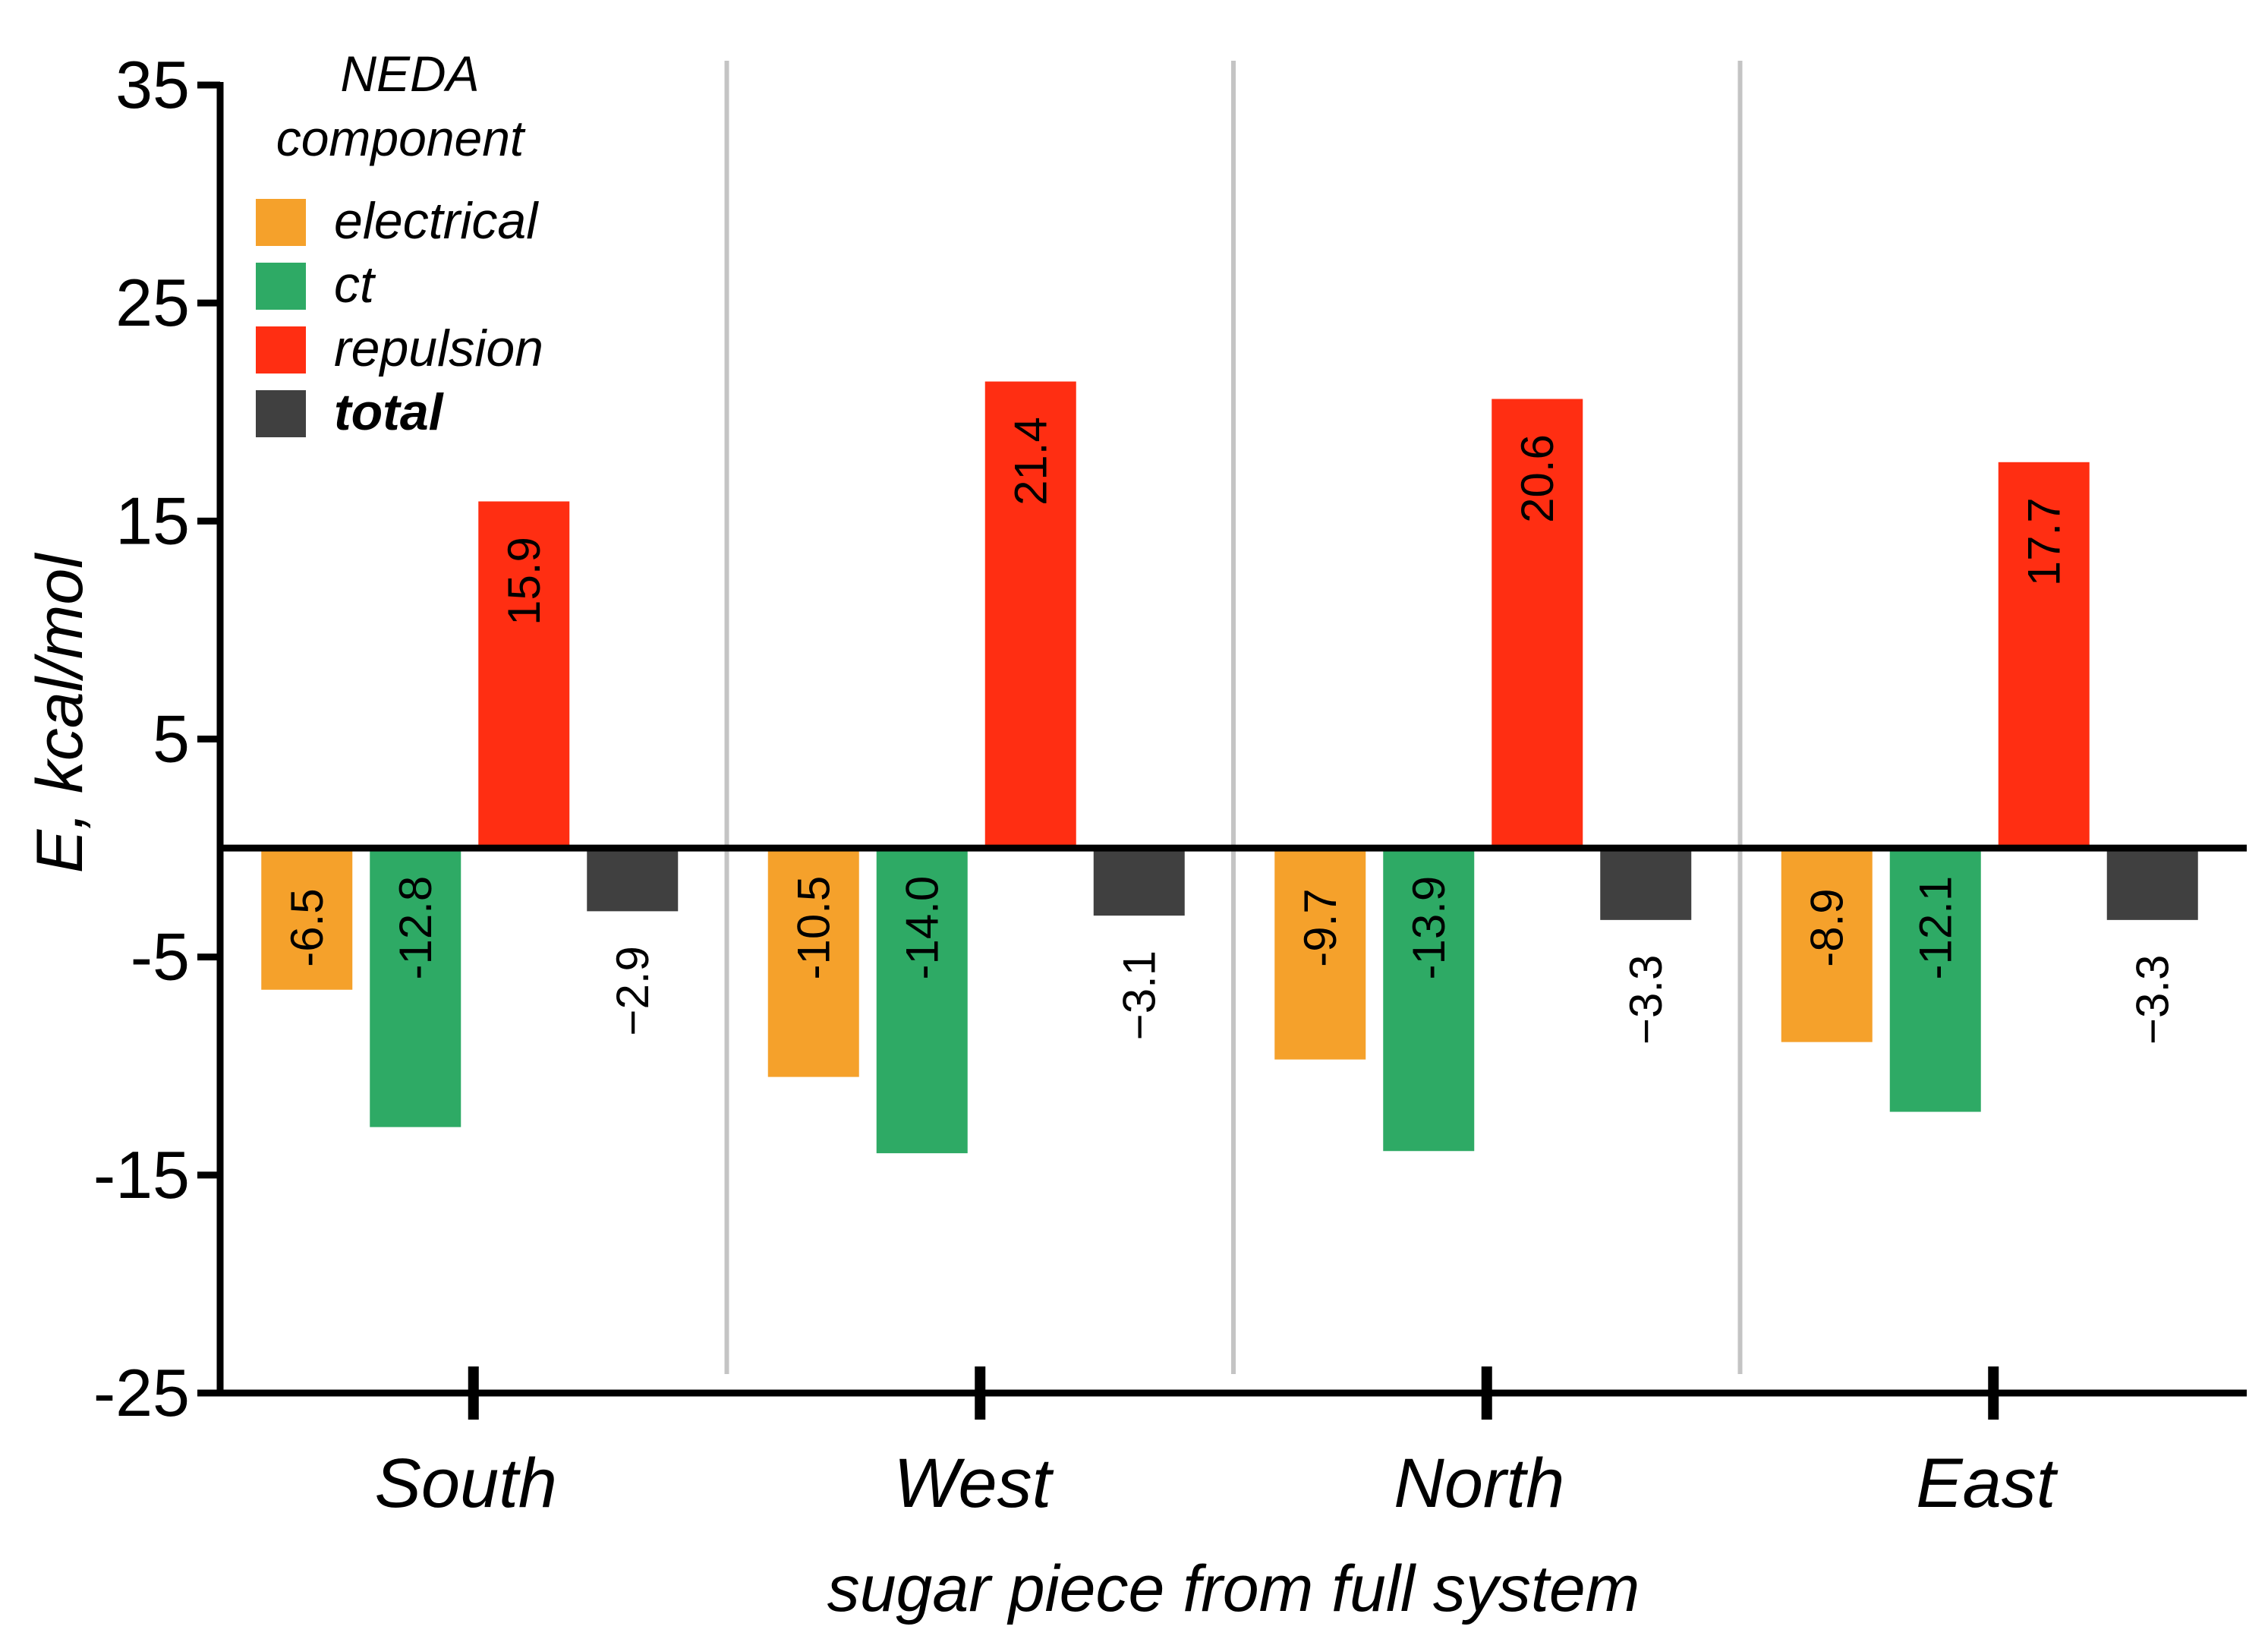  What do you see at coordinates (152, 303) in the screenshot?
I see `y-tick-label: 25` at bounding box center [152, 303].